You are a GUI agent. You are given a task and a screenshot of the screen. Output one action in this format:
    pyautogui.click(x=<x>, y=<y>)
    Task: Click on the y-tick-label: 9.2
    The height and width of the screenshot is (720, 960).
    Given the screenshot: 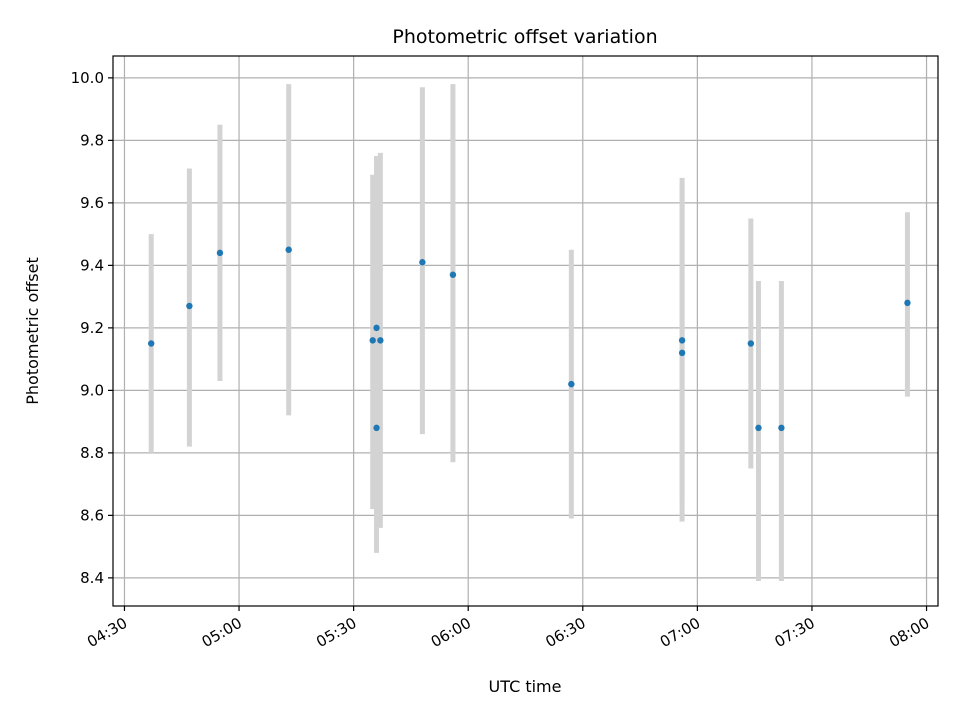 What is the action you would take?
    pyautogui.click(x=92, y=328)
    